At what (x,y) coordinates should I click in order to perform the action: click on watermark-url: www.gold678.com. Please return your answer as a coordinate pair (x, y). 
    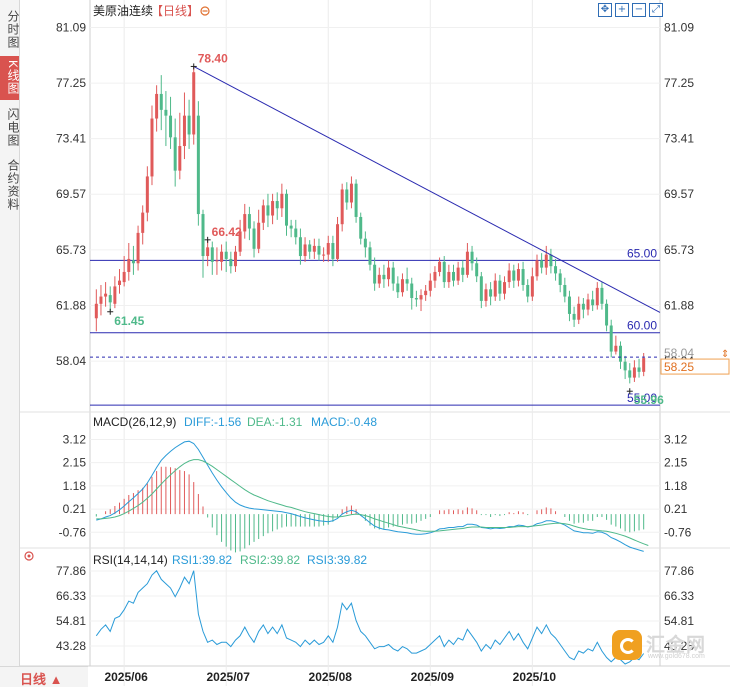
    Looking at the image, I should click on (676, 656).